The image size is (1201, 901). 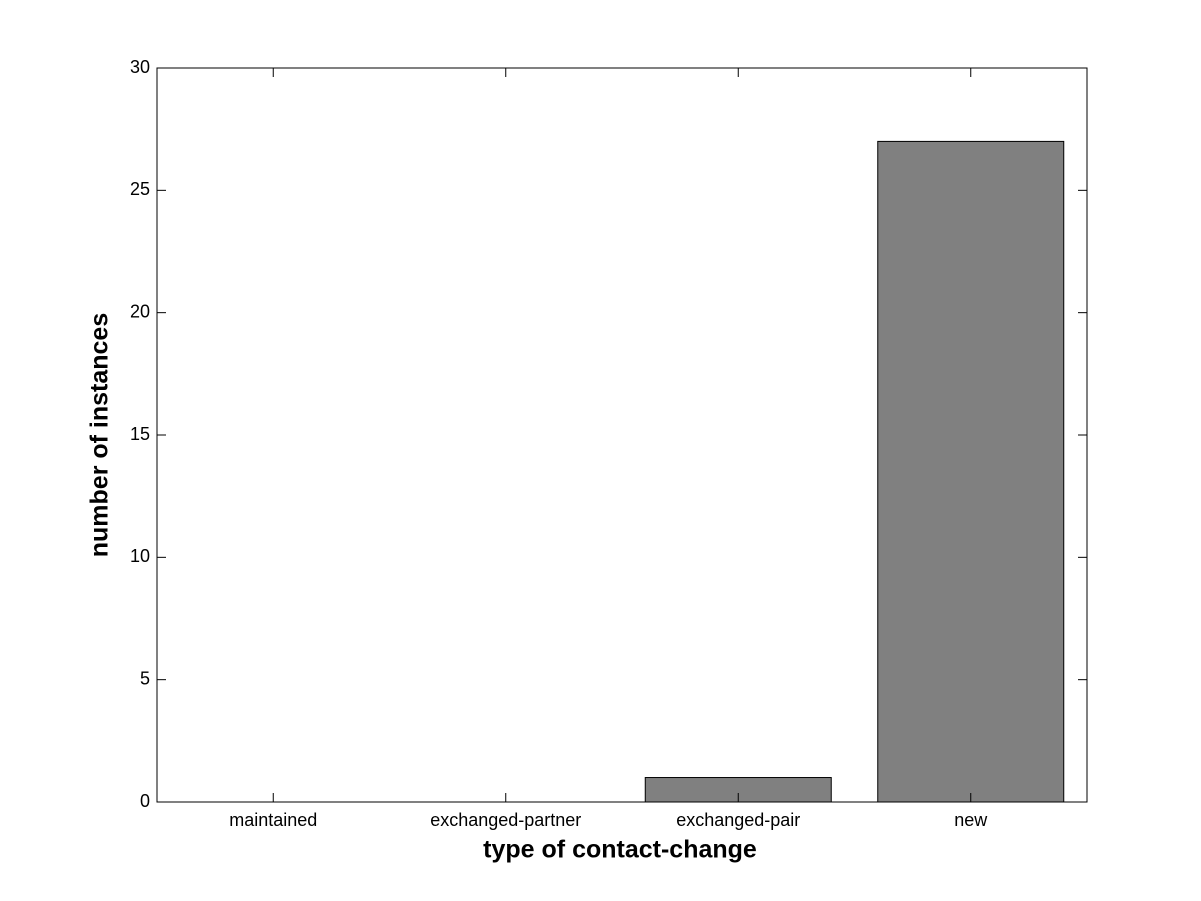 I want to click on y-tick-label: 25, so click(x=140, y=189).